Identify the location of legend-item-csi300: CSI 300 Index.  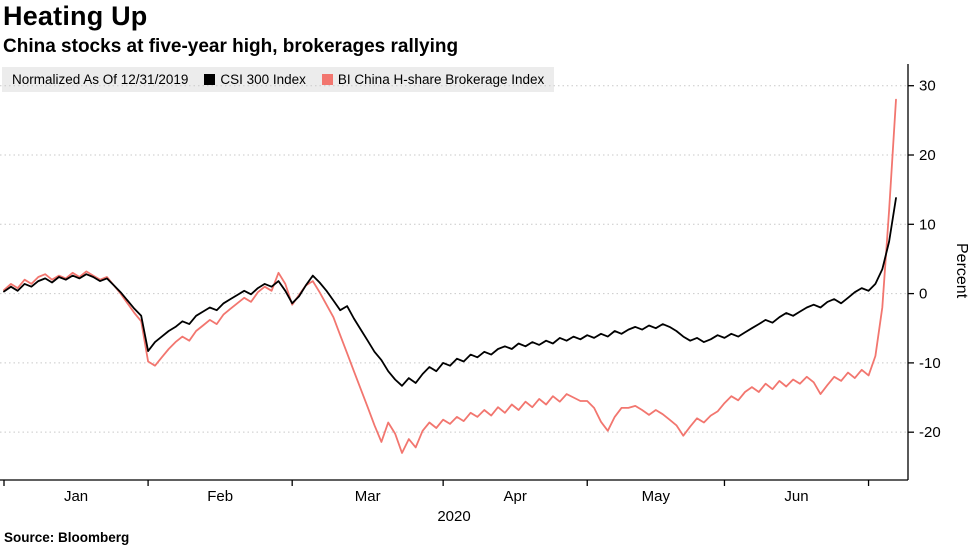
(255, 79).